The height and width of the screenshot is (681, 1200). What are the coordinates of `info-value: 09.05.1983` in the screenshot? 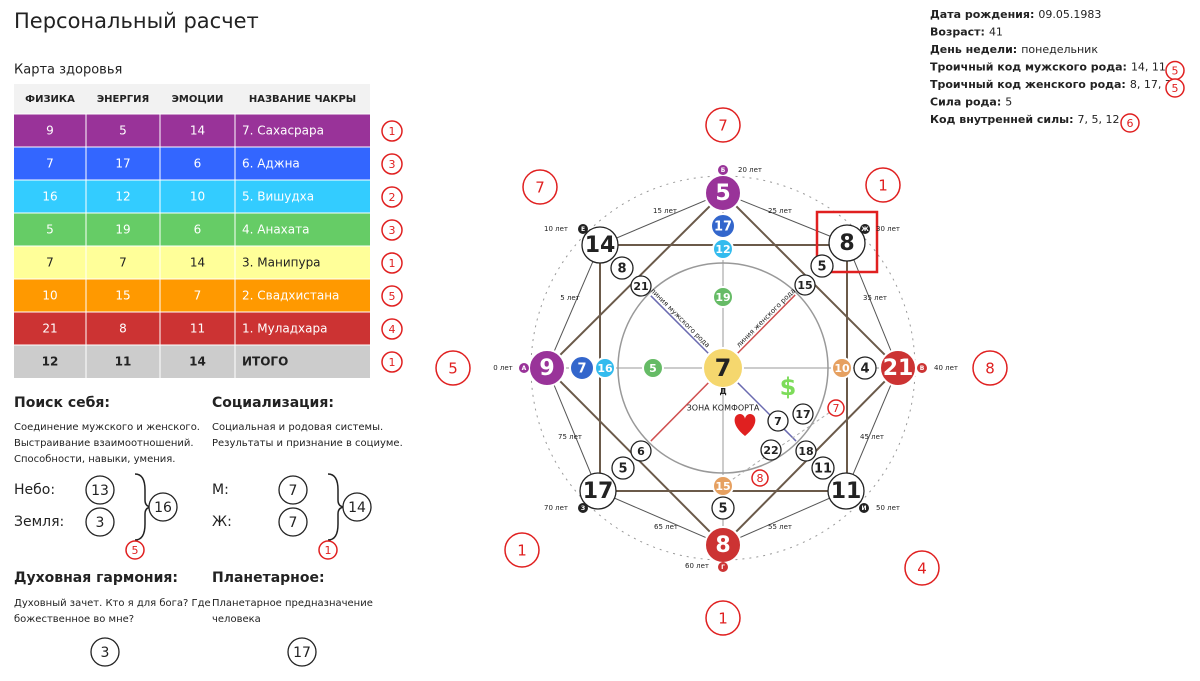 It's located at (1069, 14).